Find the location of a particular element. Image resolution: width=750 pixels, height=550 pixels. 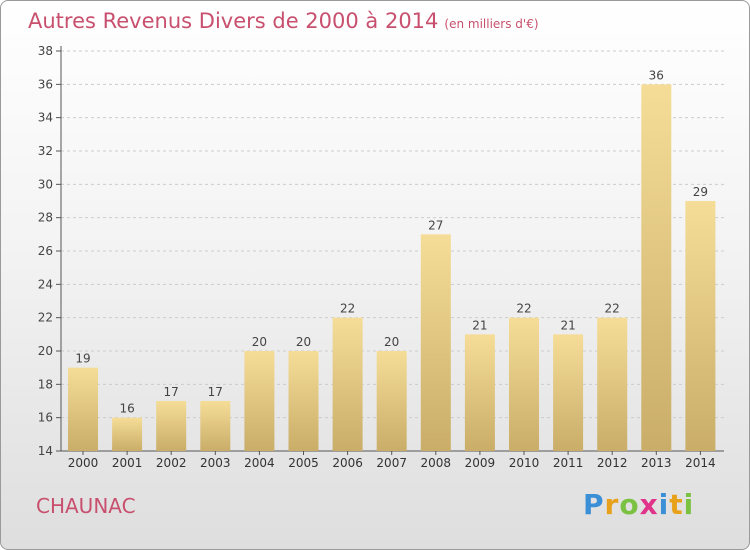

y-tick-label: 14 is located at coordinates (45, 451).